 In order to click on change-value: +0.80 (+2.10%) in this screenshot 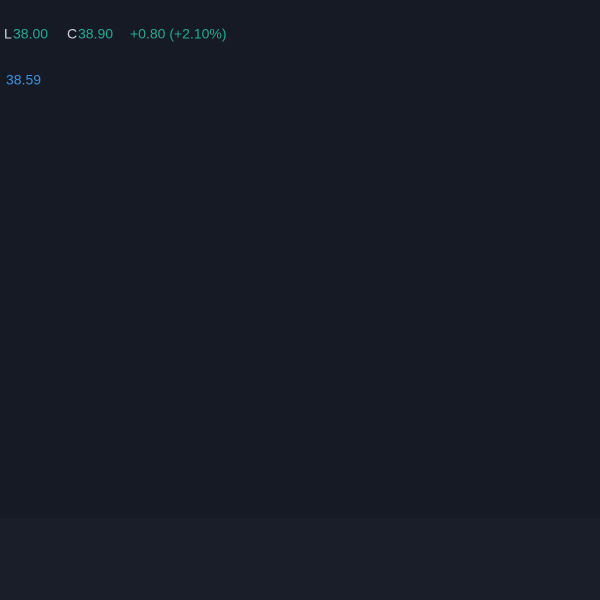, I will do `click(178, 34)`.